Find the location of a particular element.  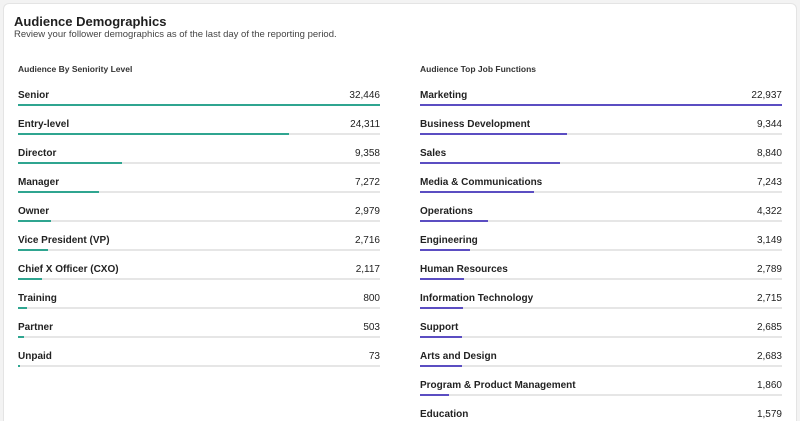

list-item: Senior 32,446 is located at coordinates (199, 103).